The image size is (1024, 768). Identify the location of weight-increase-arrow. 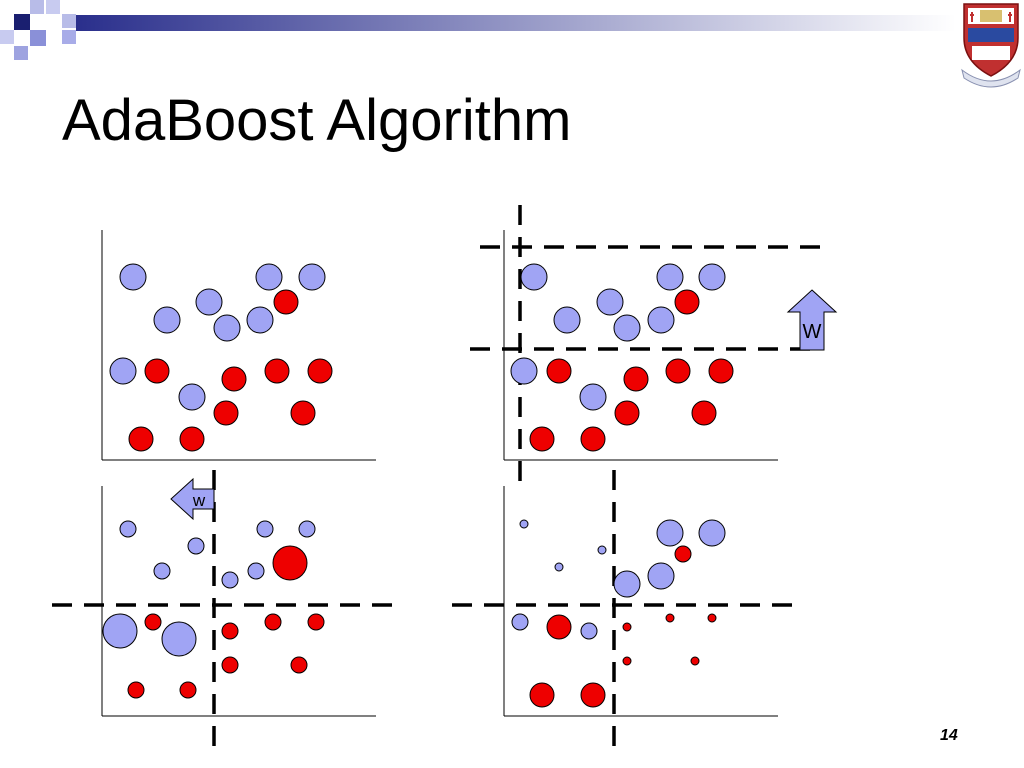
(812, 320).